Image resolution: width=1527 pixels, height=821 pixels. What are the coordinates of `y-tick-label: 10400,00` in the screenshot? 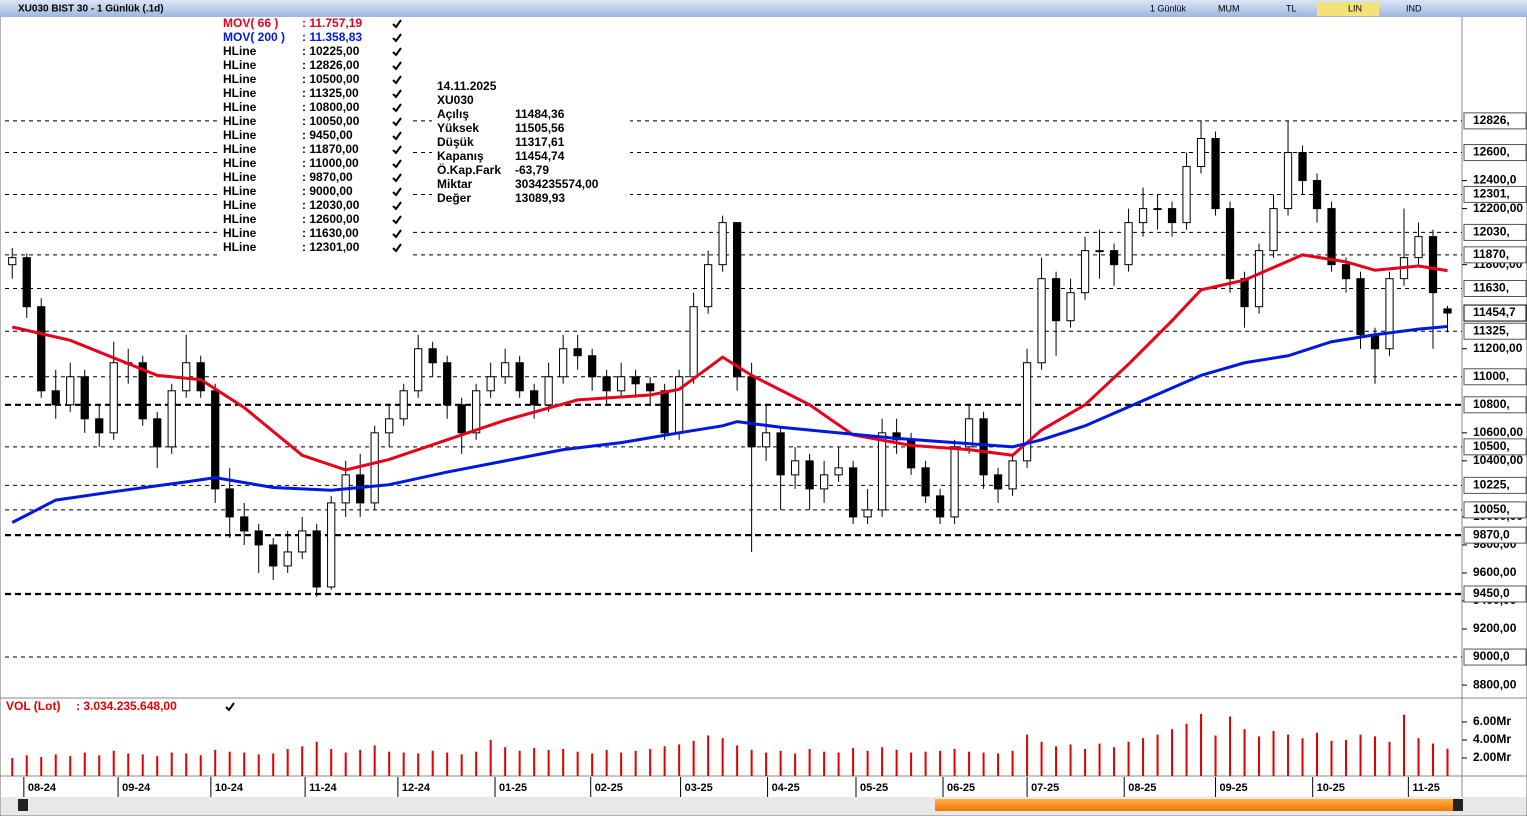 It's located at (1498, 460).